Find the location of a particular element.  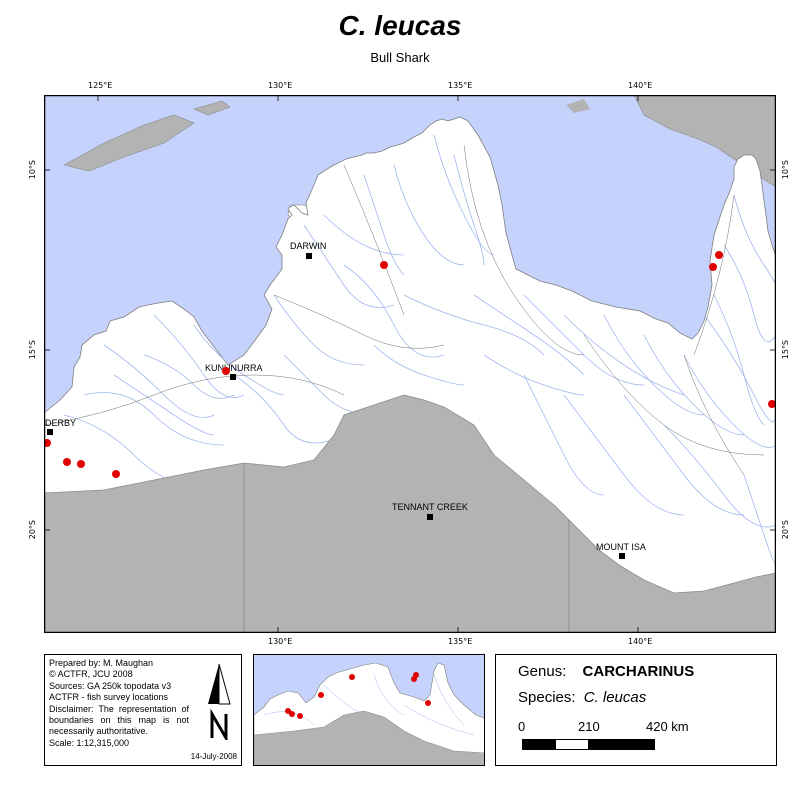

town-label: MOUNT ISA is located at coordinates (621, 547).